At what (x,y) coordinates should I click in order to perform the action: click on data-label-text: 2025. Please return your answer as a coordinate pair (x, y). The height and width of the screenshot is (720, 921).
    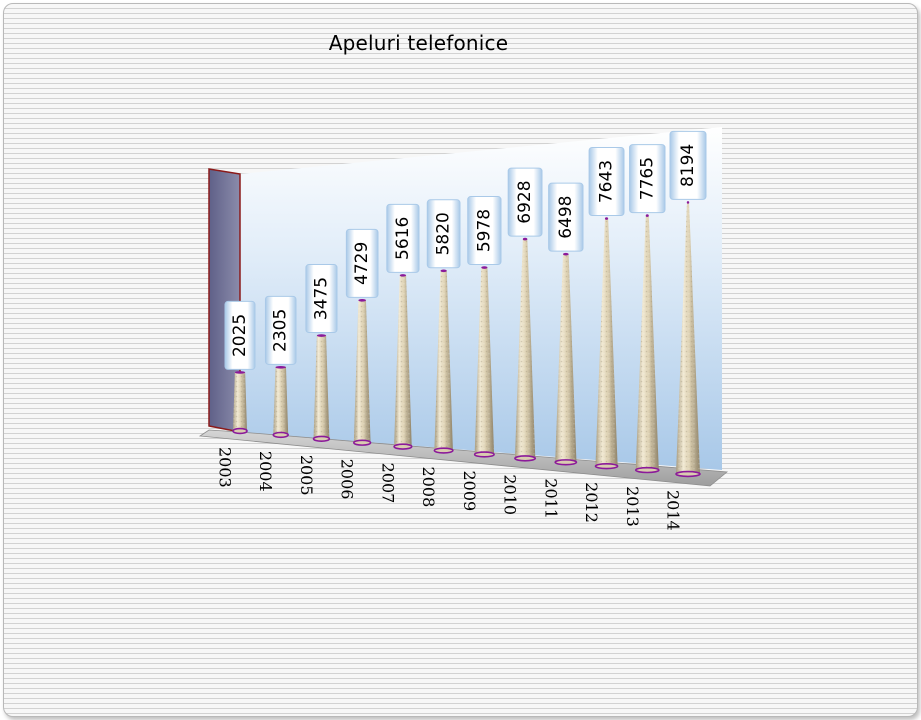
    Looking at the image, I should click on (240, 335).